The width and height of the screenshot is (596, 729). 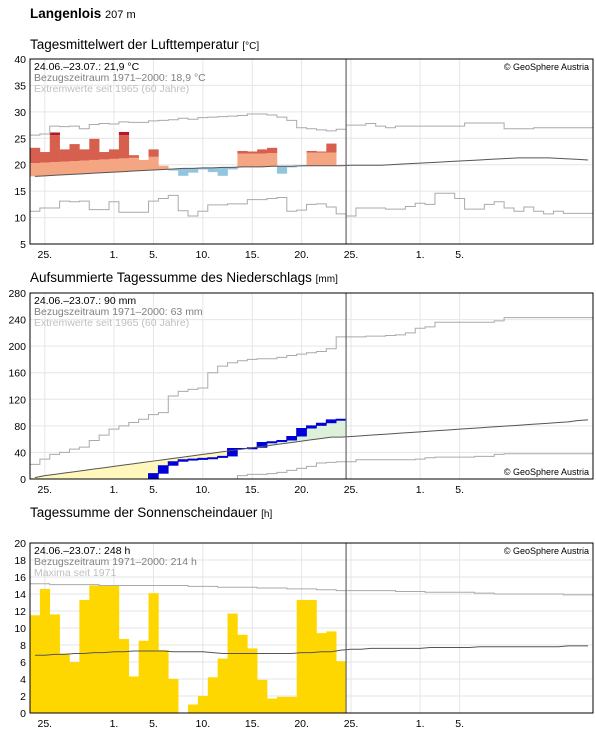 What do you see at coordinates (301, 255) in the screenshot?
I see `temperature-xtick-label: 20.` at bounding box center [301, 255].